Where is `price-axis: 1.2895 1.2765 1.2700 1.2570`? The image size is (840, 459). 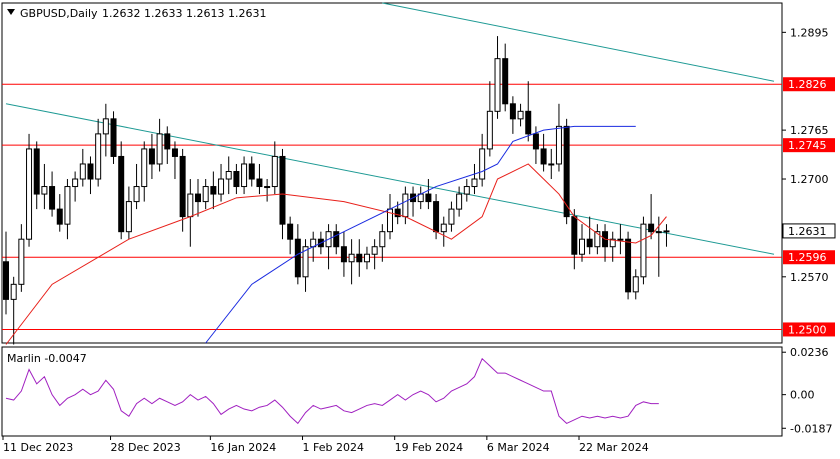
price-axis: 1.2895 1.2765 1.2700 1.2570 is located at coordinates (805, 155).